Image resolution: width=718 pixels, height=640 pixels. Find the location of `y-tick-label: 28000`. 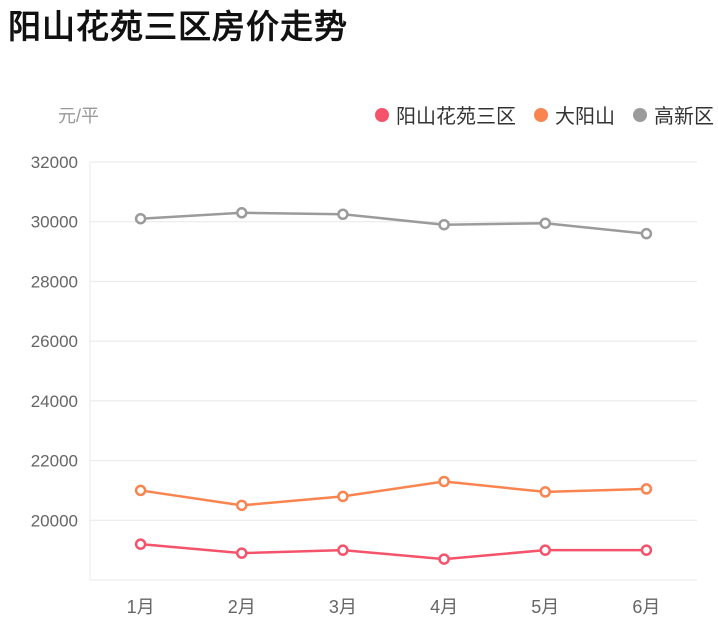

y-tick-label: 28000 is located at coordinates (54, 281).